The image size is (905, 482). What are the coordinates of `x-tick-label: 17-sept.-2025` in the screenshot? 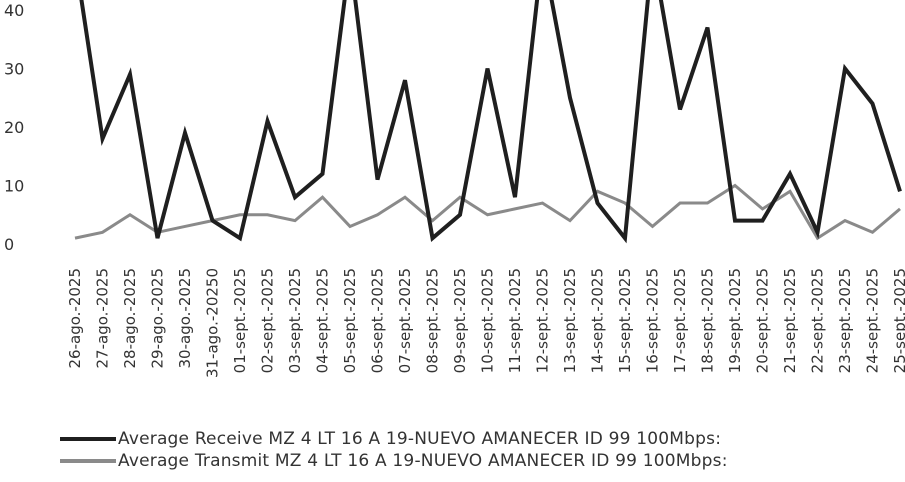 It's located at (680, 320).